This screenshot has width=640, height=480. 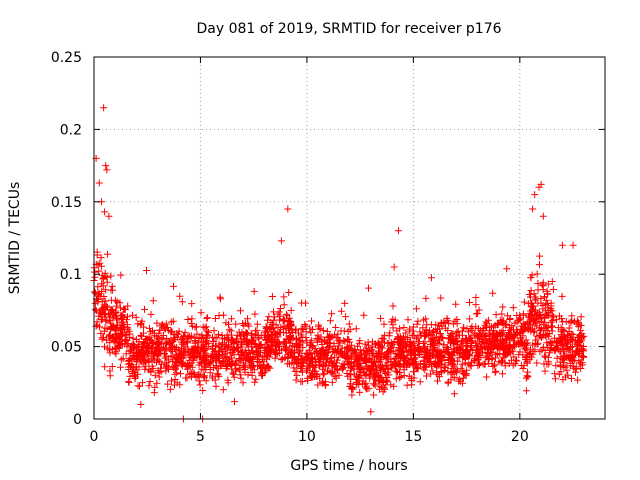 I want to click on y-tick-label: 0.05, so click(x=66, y=348).